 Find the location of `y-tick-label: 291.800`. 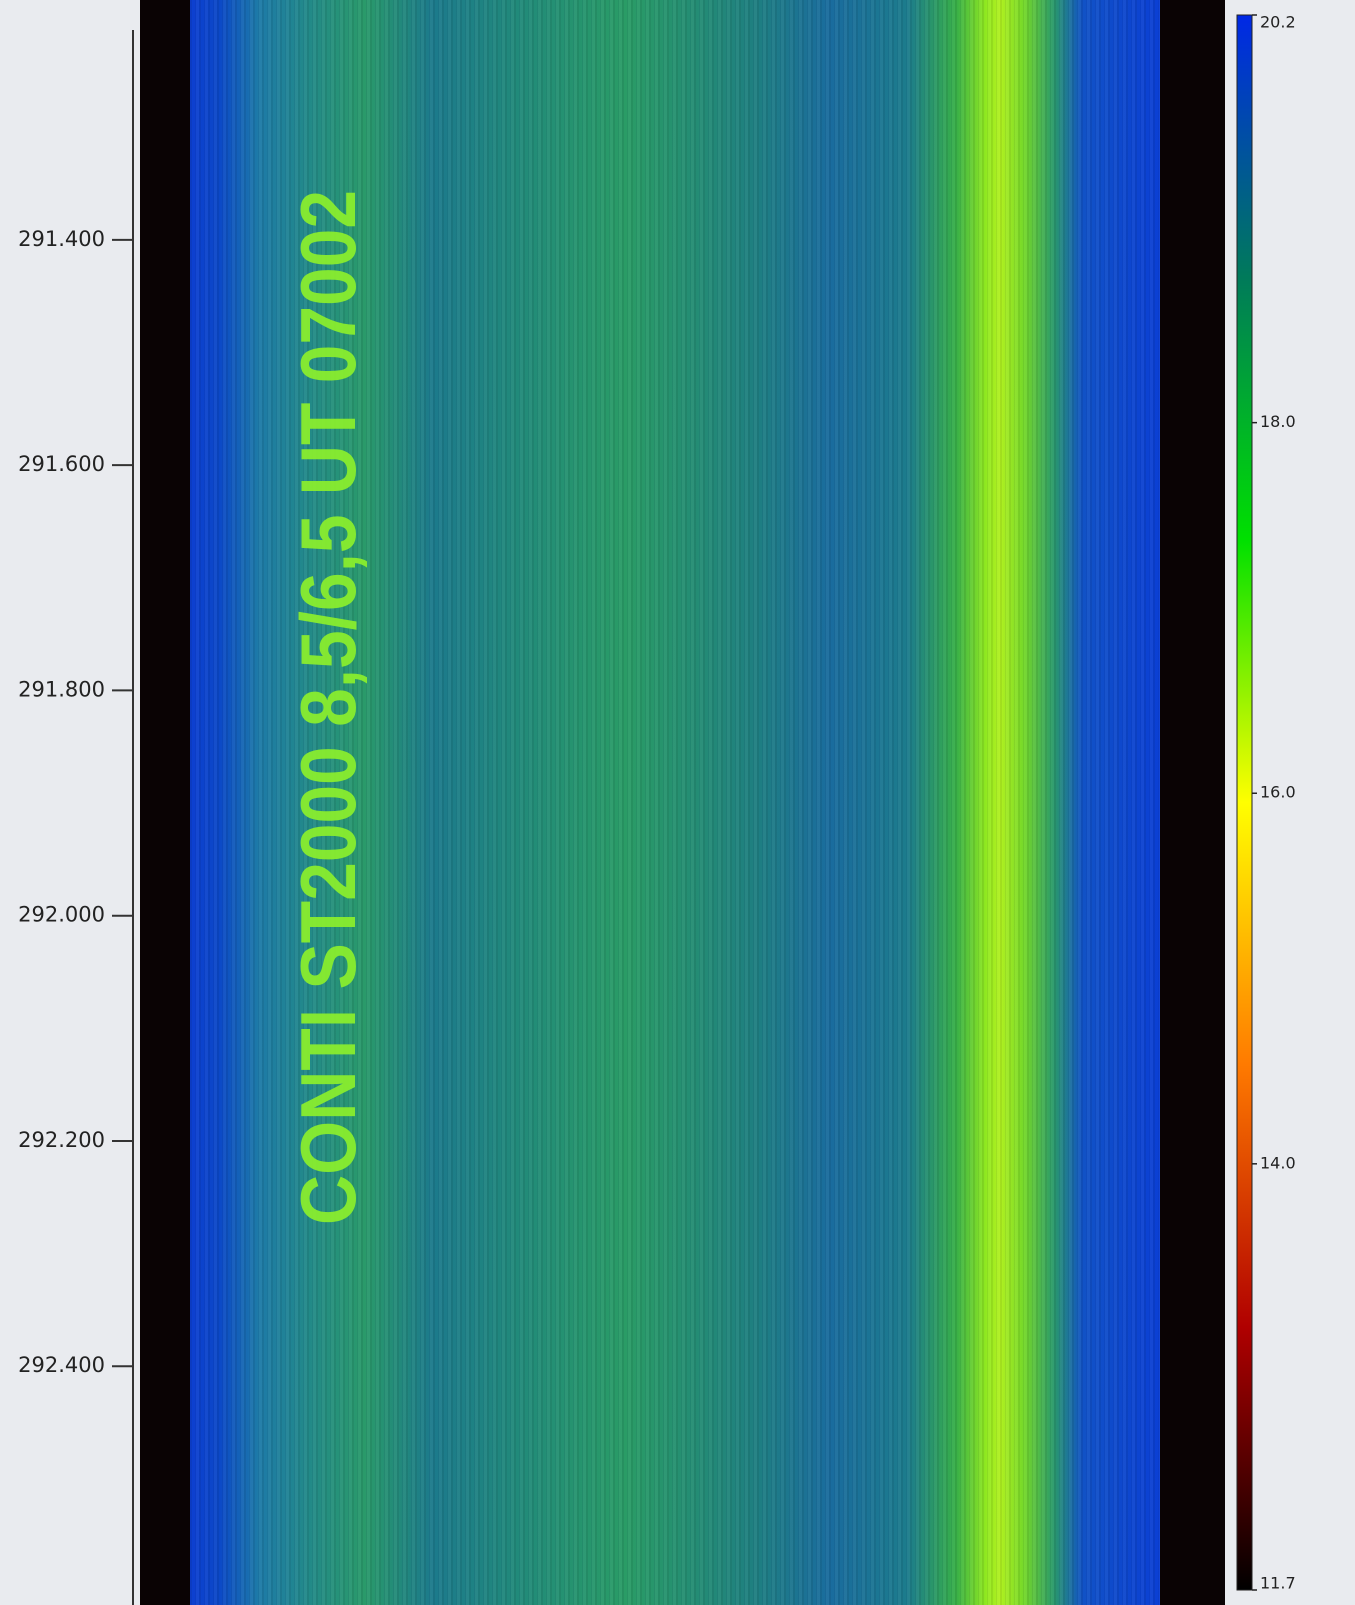

y-tick-label: 291.800 is located at coordinates (61, 689).